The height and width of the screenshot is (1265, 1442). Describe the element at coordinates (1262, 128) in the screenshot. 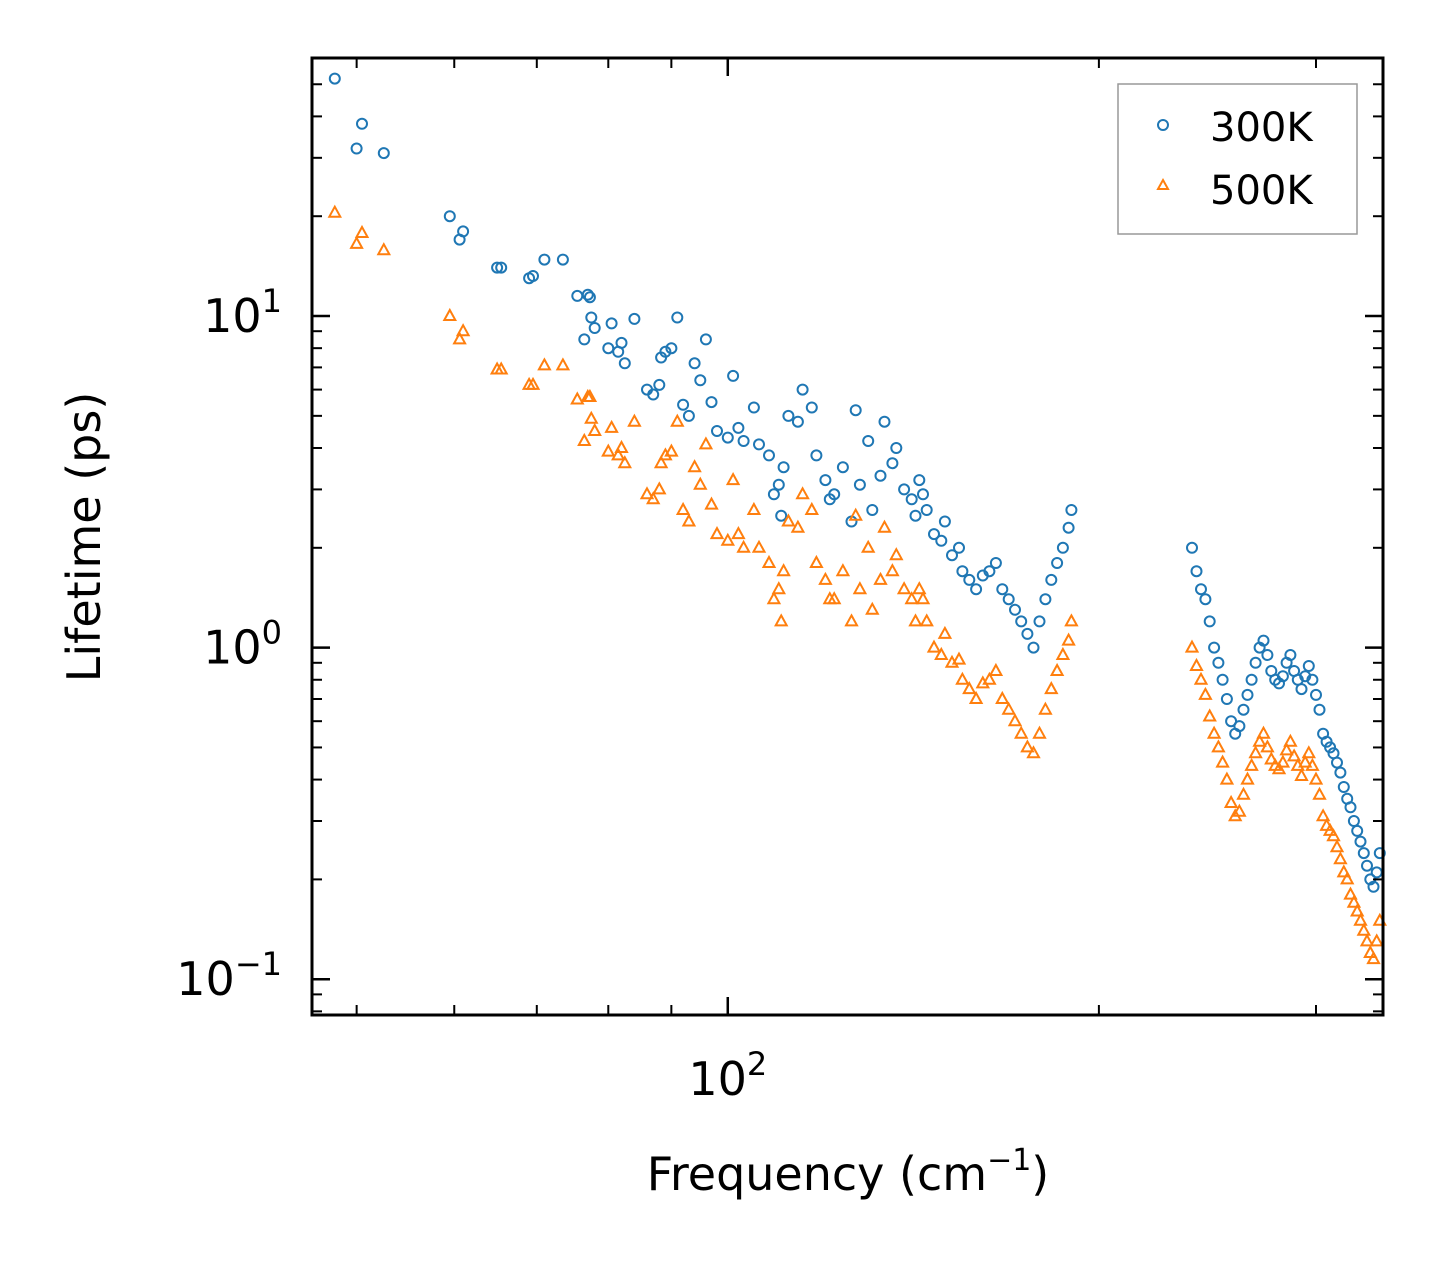

I see `legend-label-300k: 300K` at that location.